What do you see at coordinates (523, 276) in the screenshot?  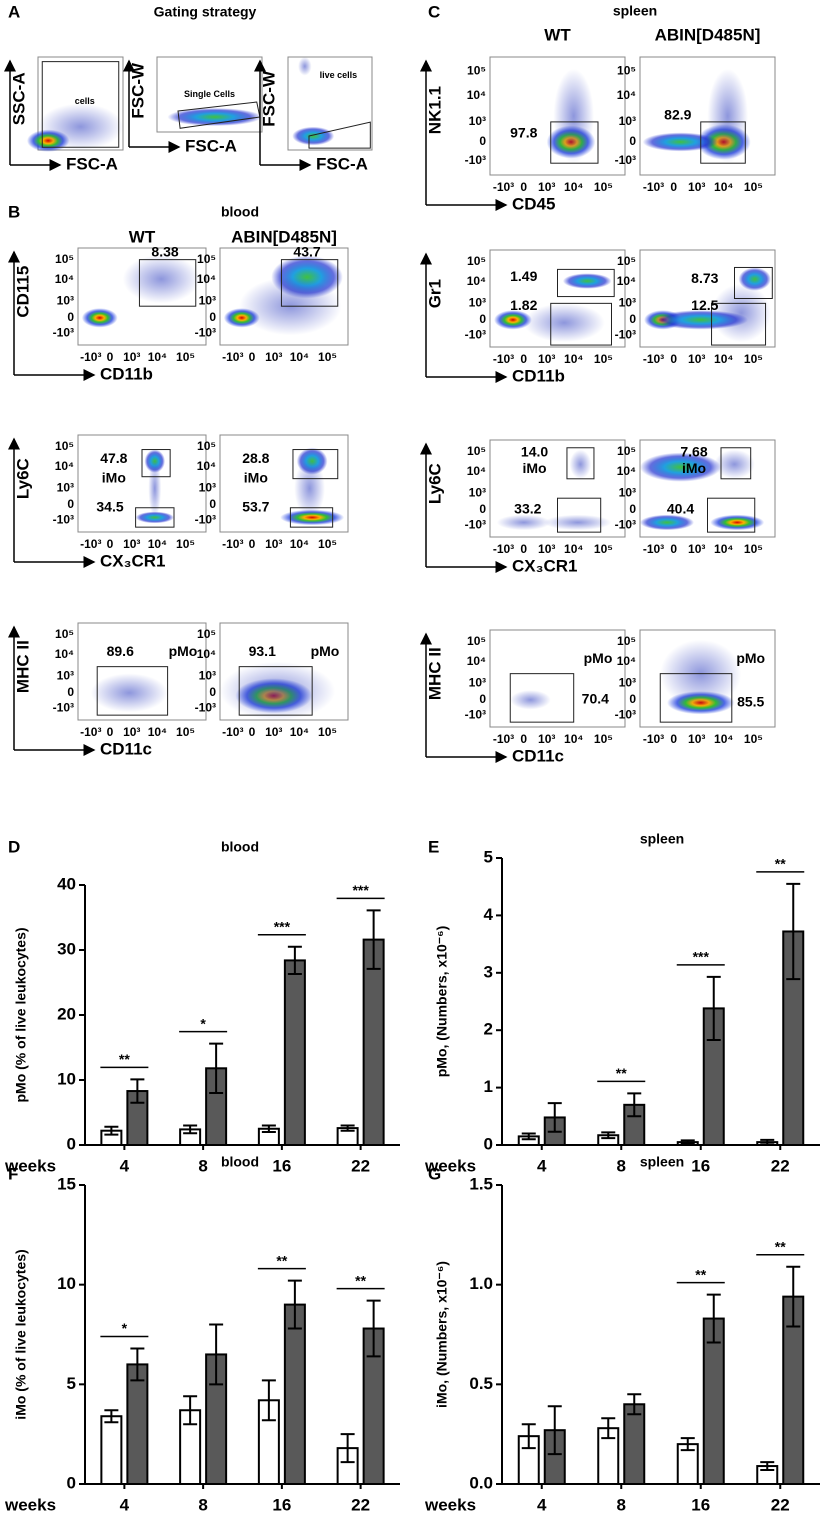 I see `gate-label: 1.49` at bounding box center [523, 276].